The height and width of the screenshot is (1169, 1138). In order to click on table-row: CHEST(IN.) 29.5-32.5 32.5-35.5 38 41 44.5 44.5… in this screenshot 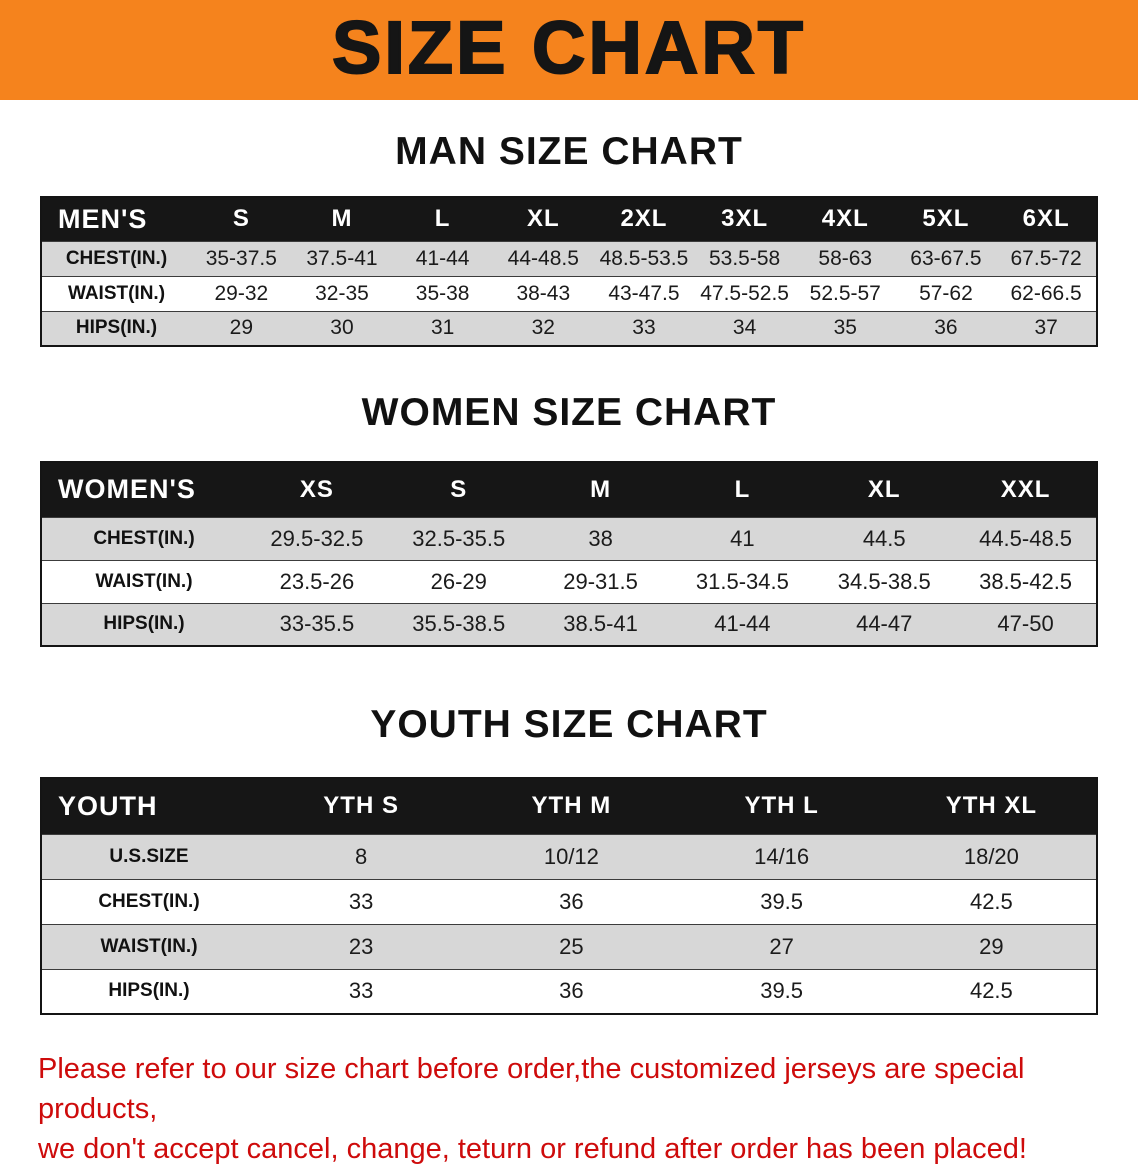, I will do `click(569, 538)`.